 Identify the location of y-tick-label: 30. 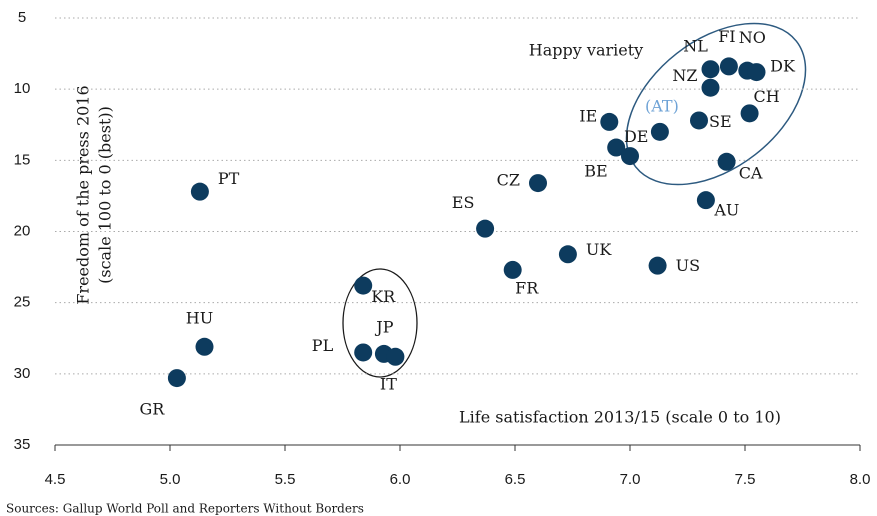
(22, 373).